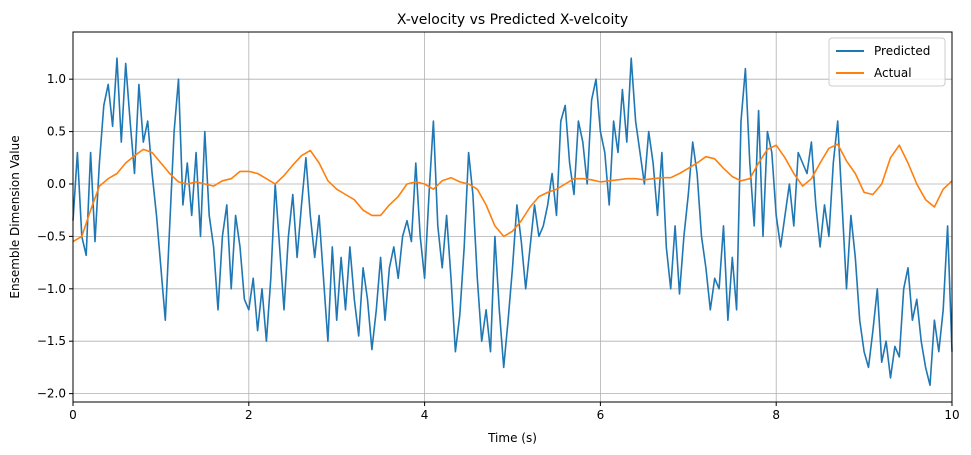 The width and height of the screenshot is (971, 455). I want to click on y-tick-label: 0.5, so click(56, 132).